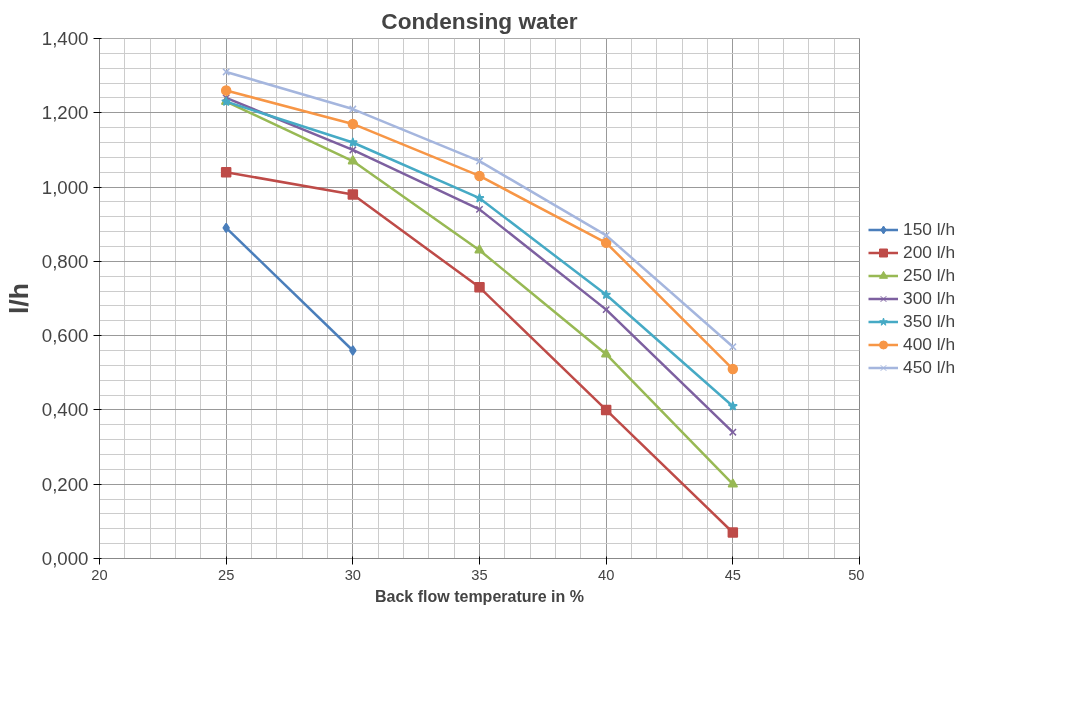  What do you see at coordinates (479, 596) in the screenshot?
I see `x-axis-title: Back flow temperature in %` at bounding box center [479, 596].